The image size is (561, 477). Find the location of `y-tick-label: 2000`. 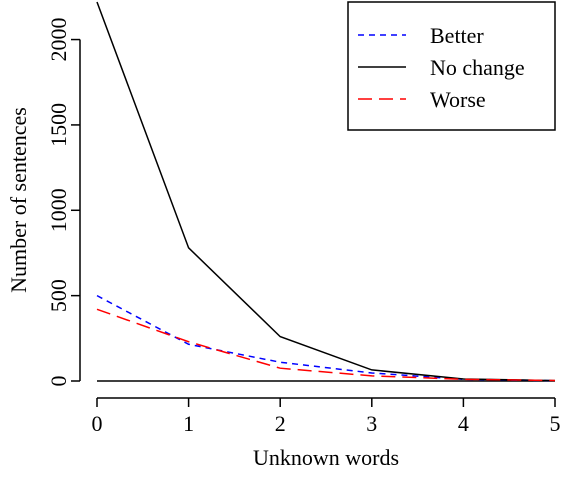

y-tick-label: 2000 is located at coordinates (58, 40).